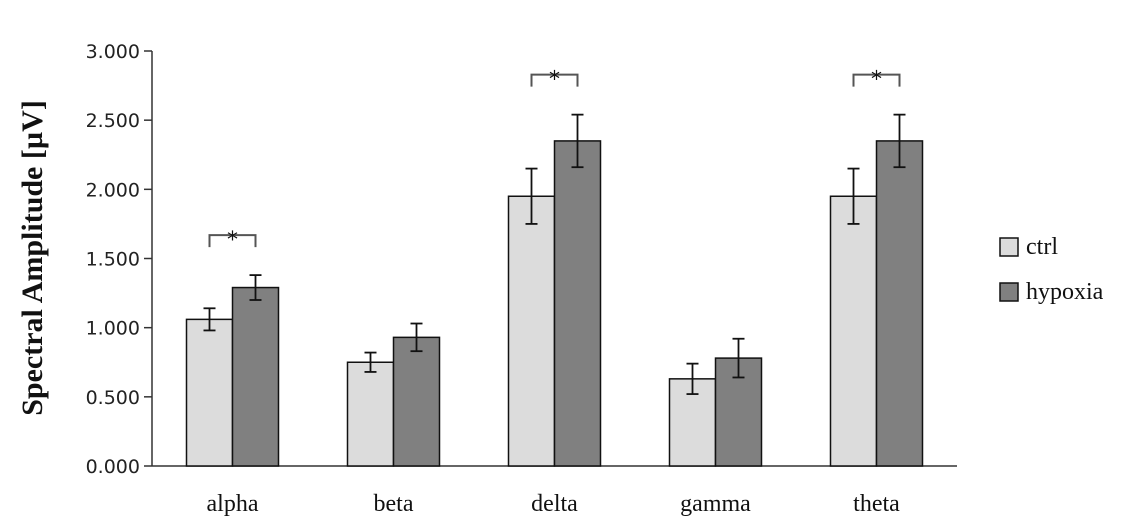 The height and width of the screenshot is (524, 1129). I want to click on legend-swatch-ctrl, so click(1009, 247).